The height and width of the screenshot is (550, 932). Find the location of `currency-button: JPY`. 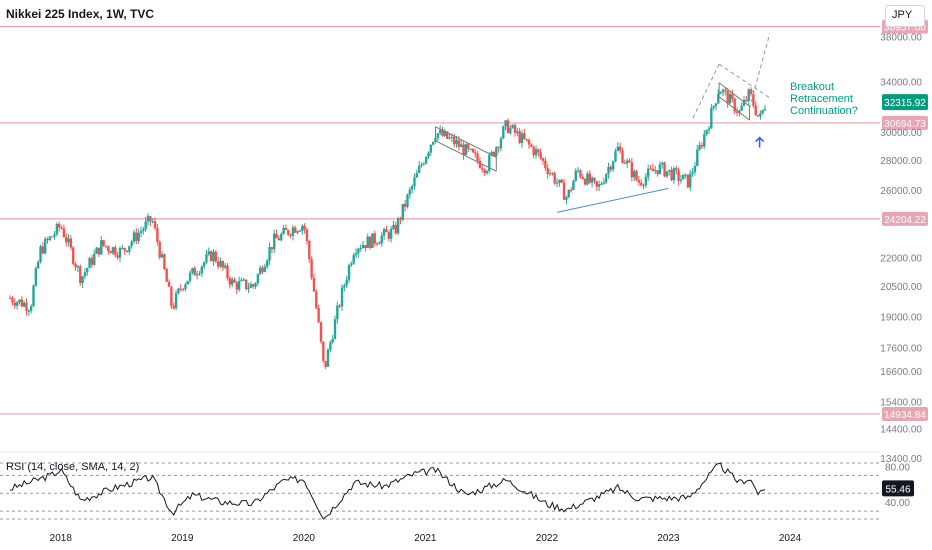

currency-button: JPY is located at coordinates (905, 16).